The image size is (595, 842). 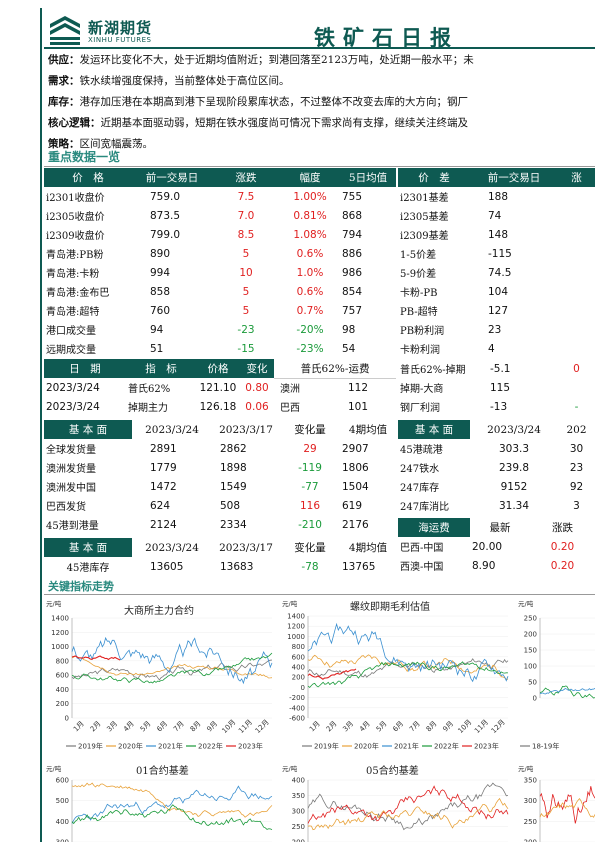 I want to click on table-cell: -119, so click(x=310, y=467).